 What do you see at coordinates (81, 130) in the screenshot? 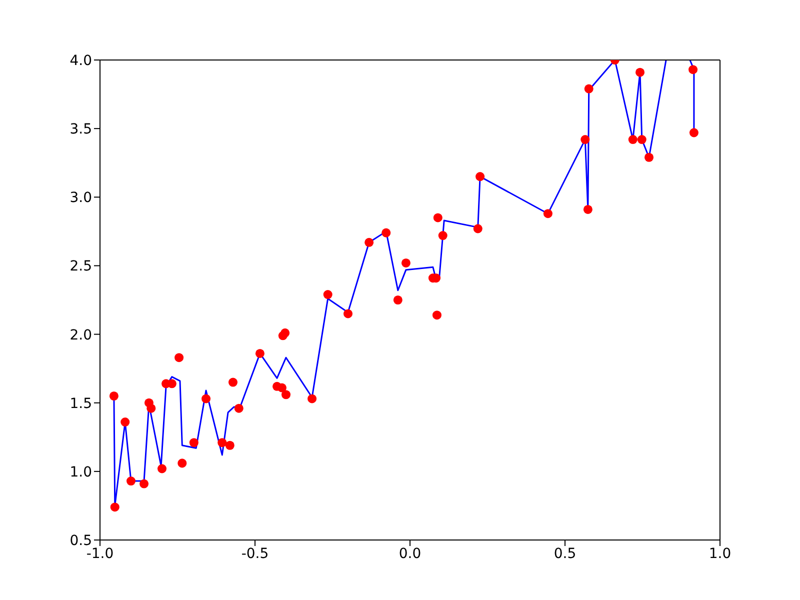
I see `y-tick-label: 3.5` at bounding box center [81, 130].